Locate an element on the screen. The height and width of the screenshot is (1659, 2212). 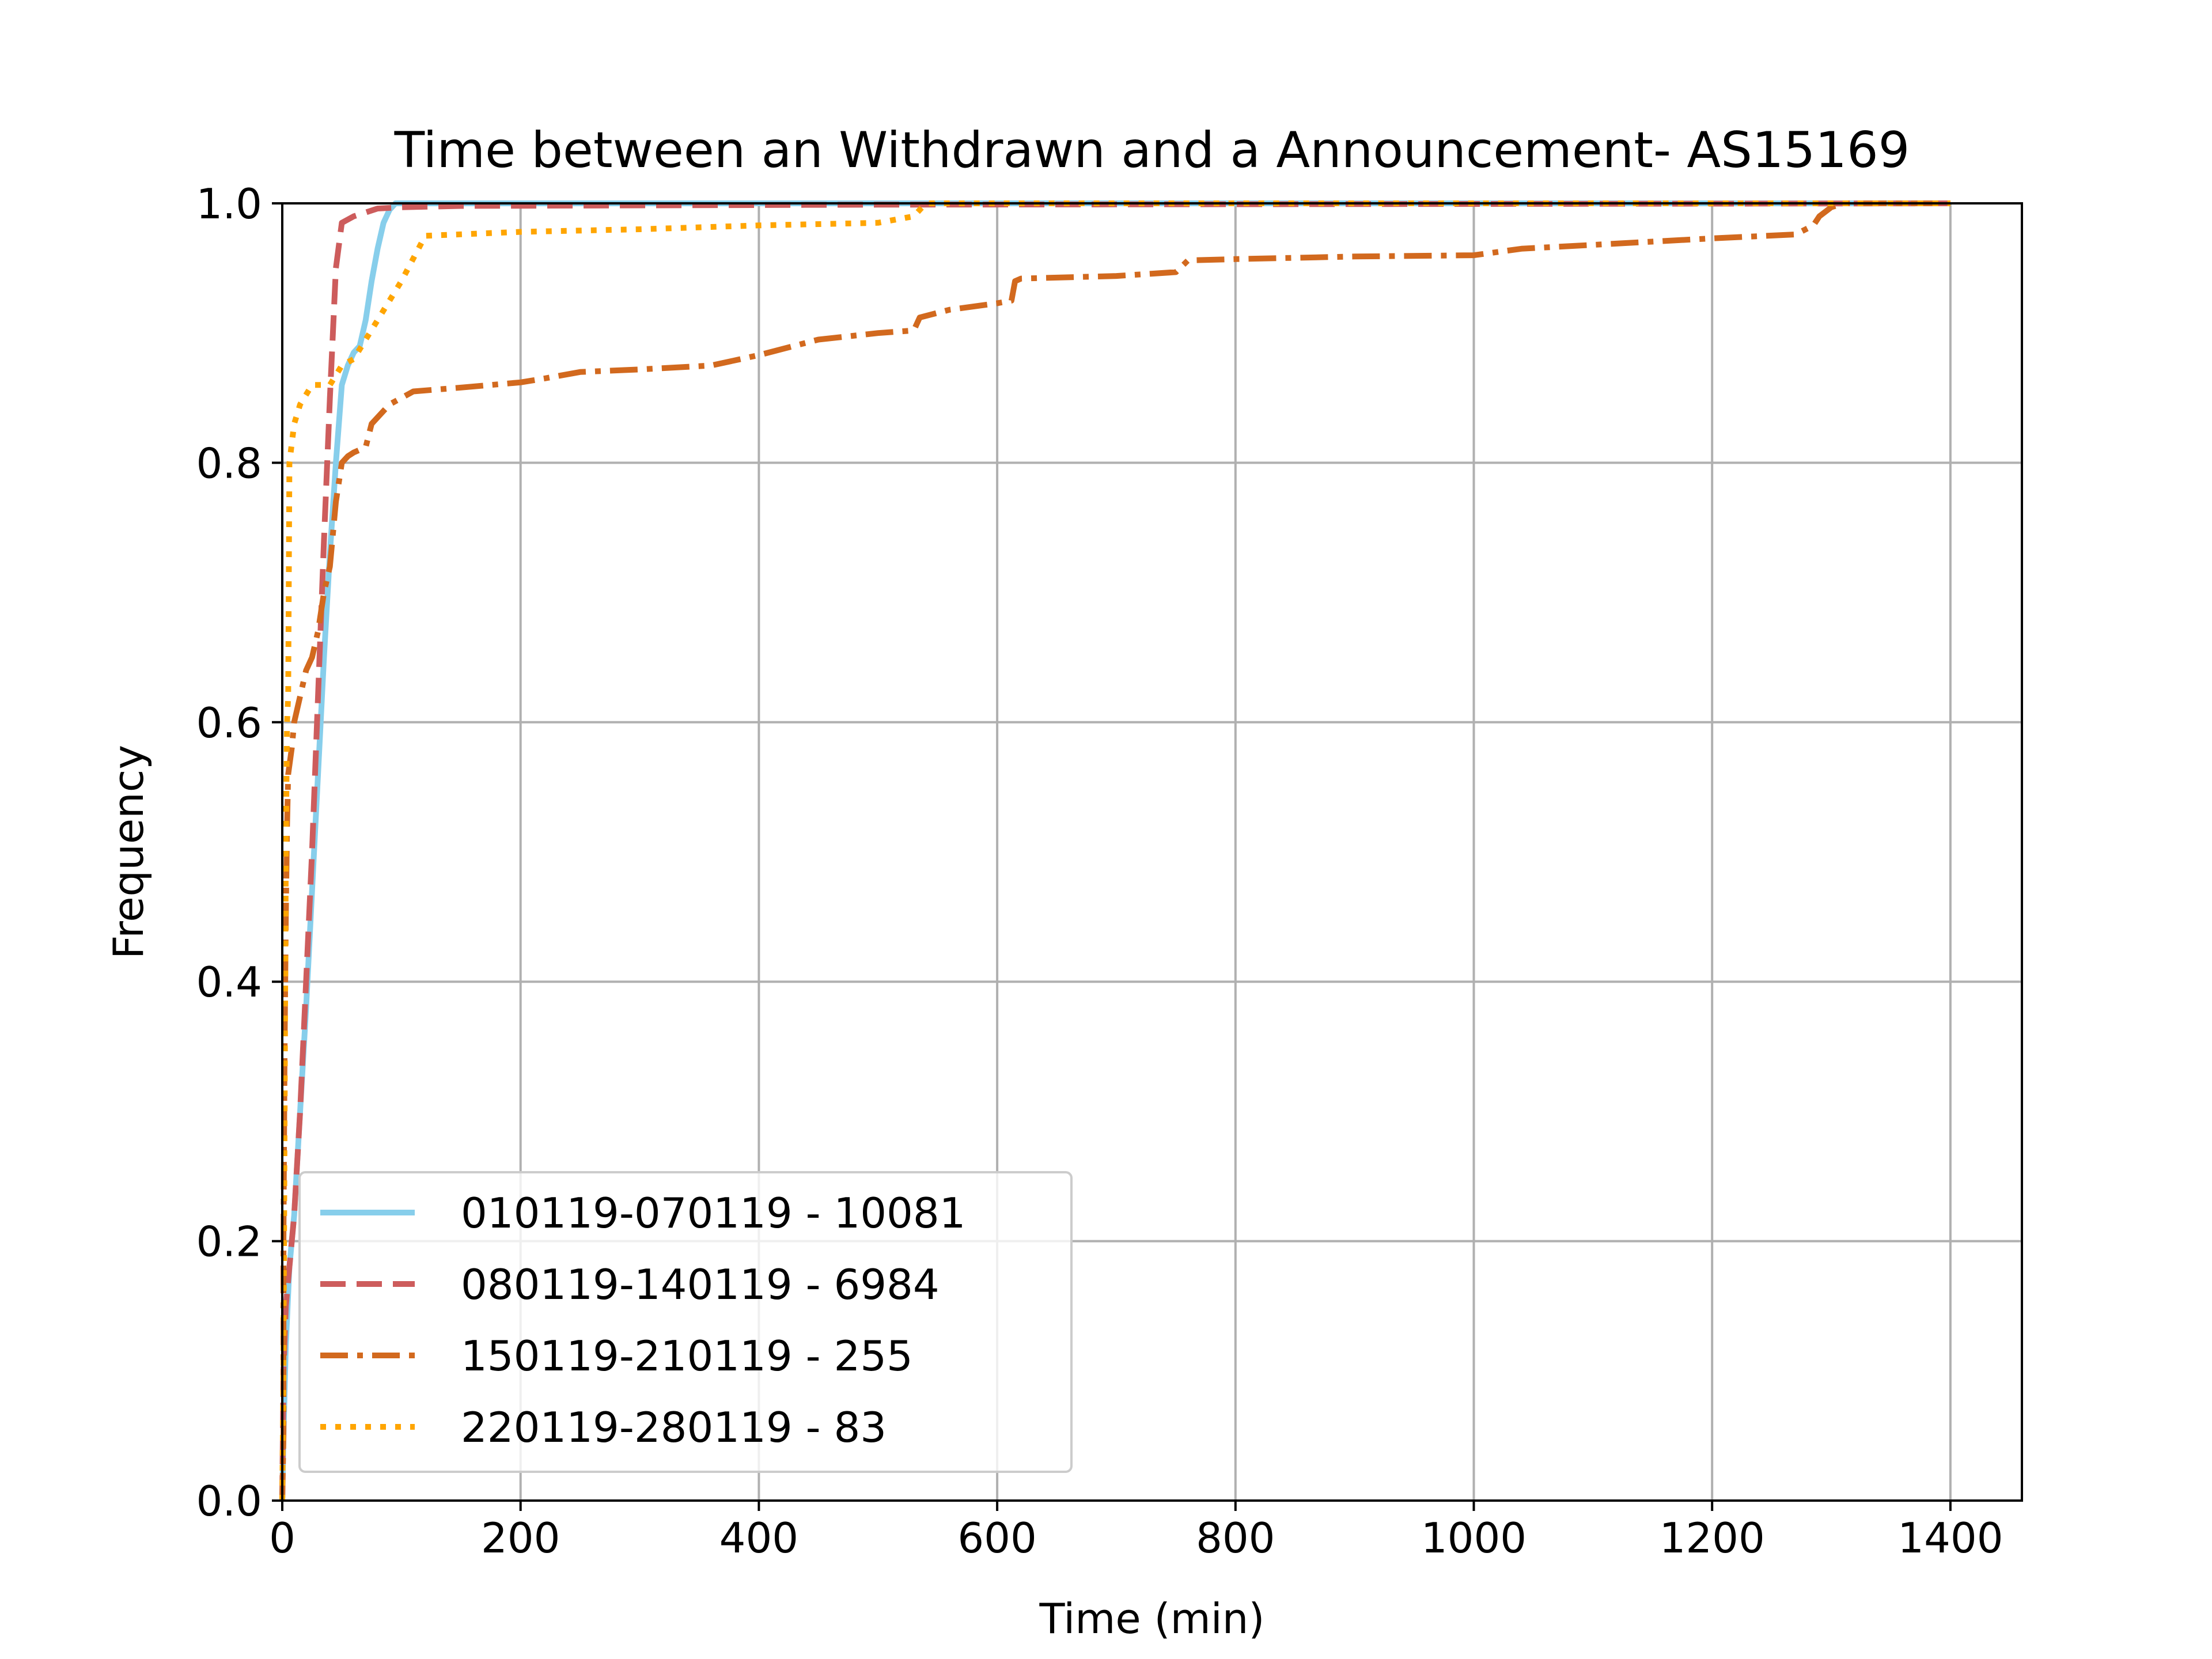
legend-box is located at coordinates (685, 1322).